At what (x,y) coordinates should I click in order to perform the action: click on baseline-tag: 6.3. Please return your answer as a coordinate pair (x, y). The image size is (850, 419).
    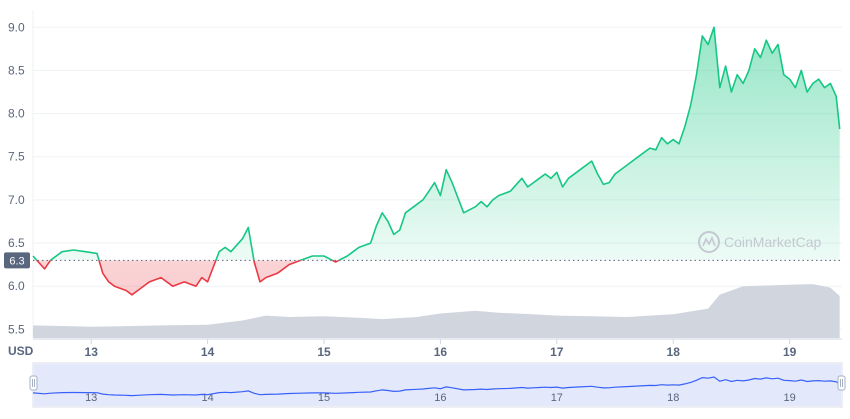
    Looking at the image, I should click on (17, 260).